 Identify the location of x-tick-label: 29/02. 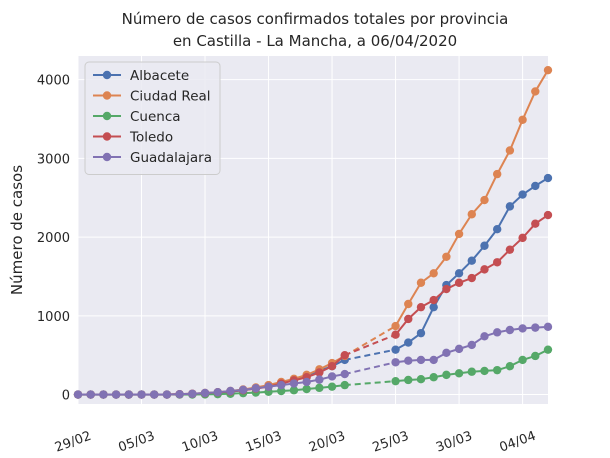
(73, 442).